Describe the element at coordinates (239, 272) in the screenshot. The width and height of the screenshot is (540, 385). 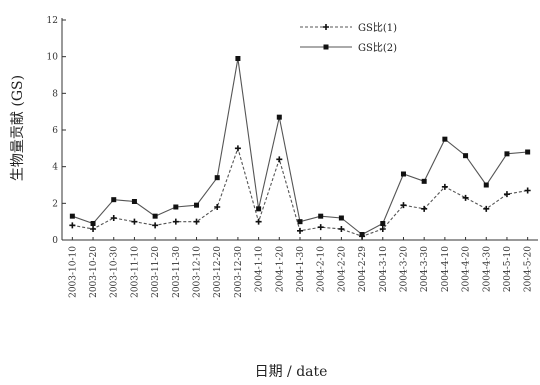
I see `x-tick-label: 2003-12-30` at that location.